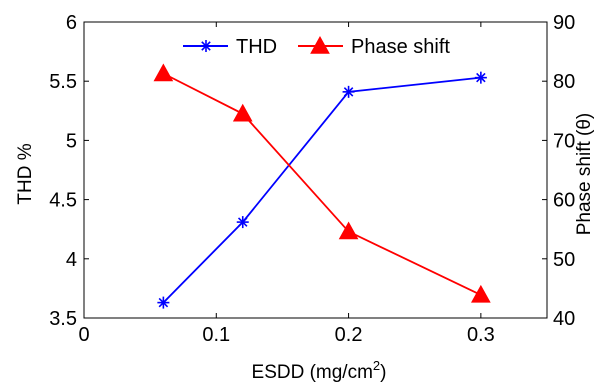  Describe the element at coordinates (564, 141) in the screenshot. I see `y-right-tick-label: 70` at that location.